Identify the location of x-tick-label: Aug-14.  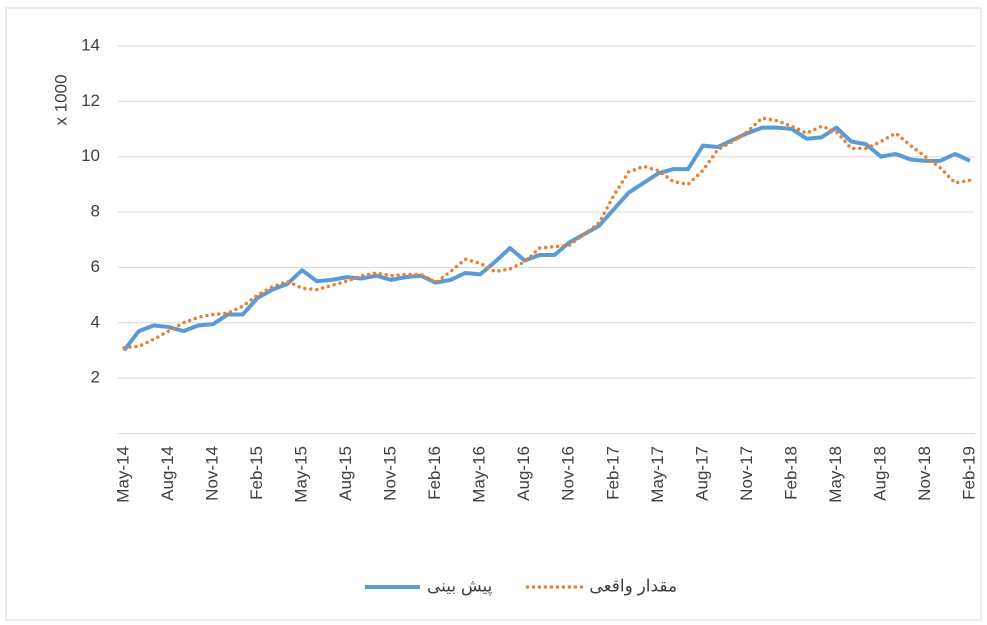
(167, 473).